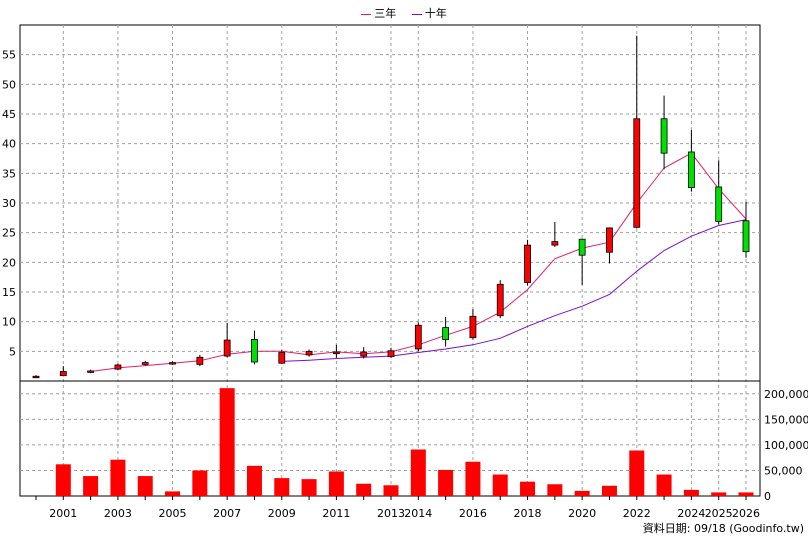  I want to click on price-tick-label: 5, so click(12, 351).